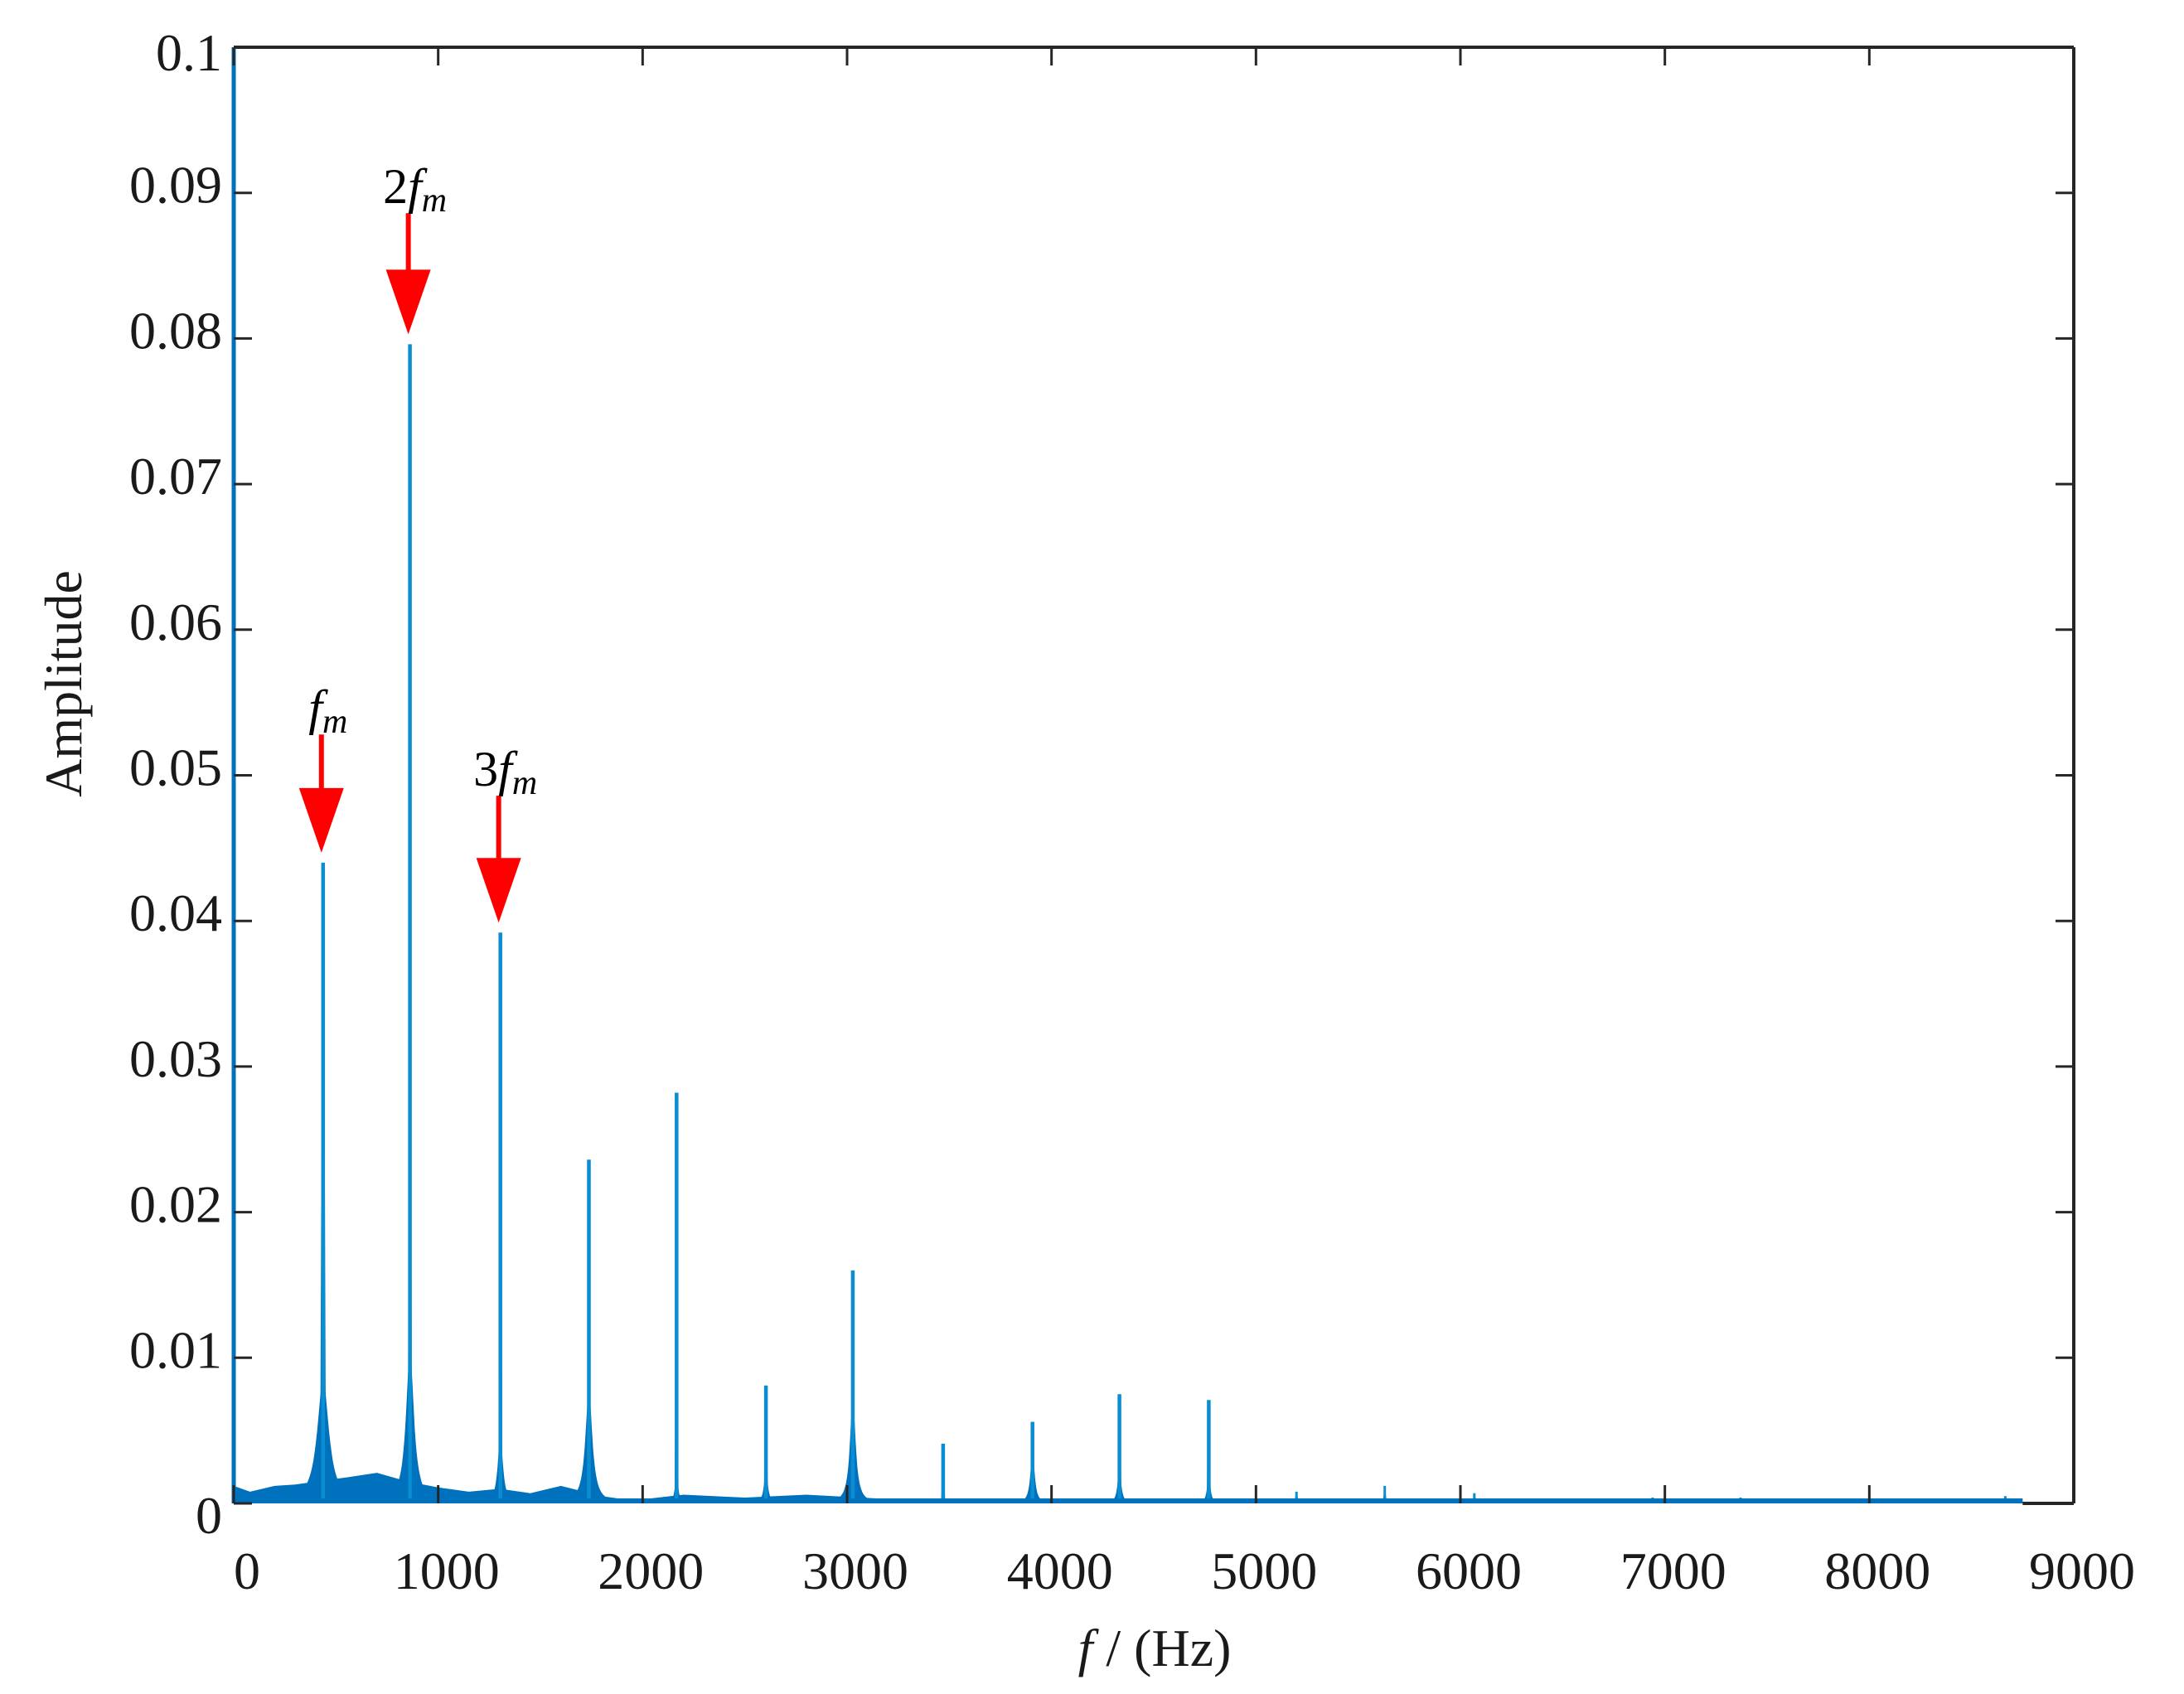 This screenshot has height=1694, width=2184. I want to click on x-tick-label: 0, so click(247, 1571).